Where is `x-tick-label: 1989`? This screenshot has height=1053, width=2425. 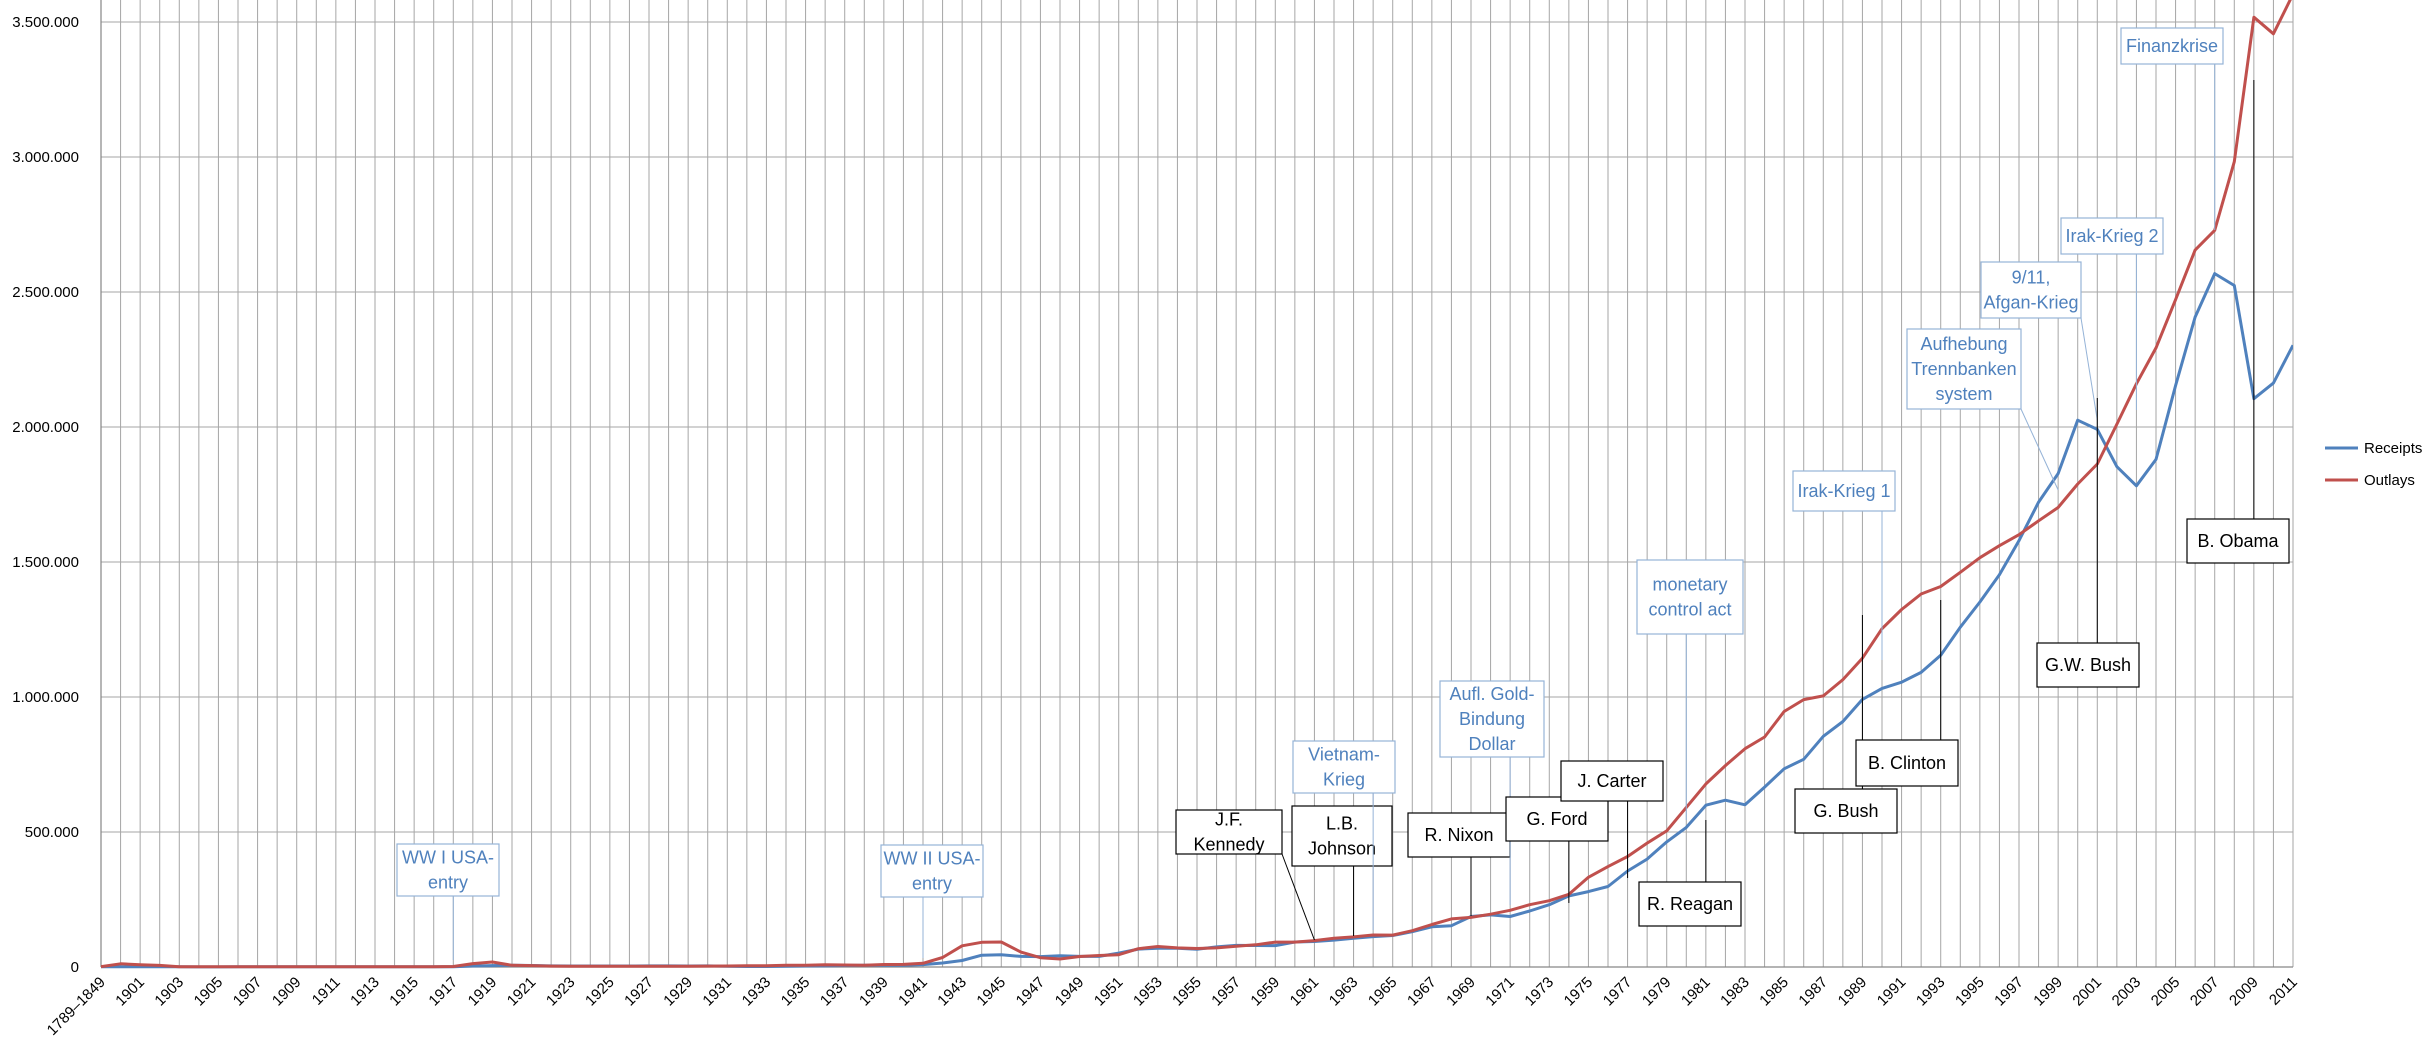
x-tick-label: 1989 is located at coordinates (1853, 992).